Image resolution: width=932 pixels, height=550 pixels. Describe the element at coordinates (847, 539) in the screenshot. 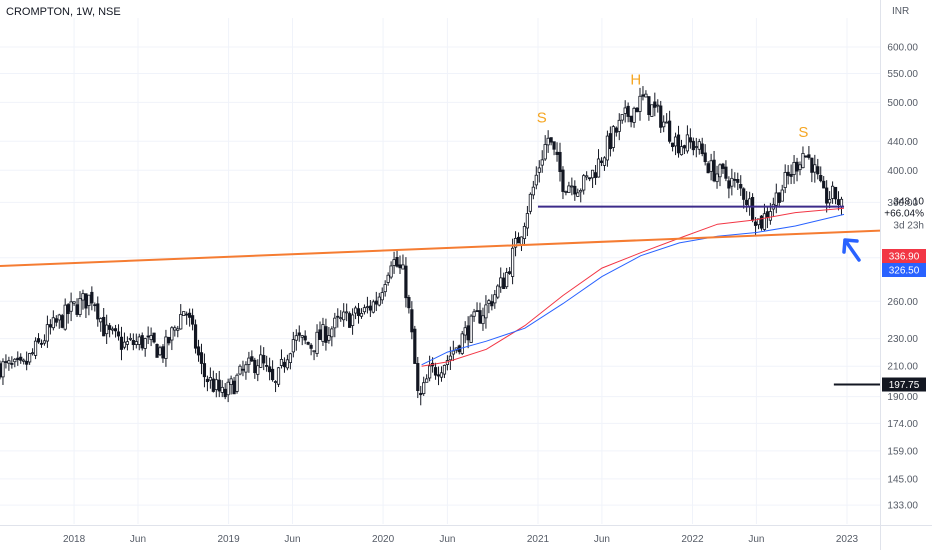

I see `x-tick-label: 2023` at that location.